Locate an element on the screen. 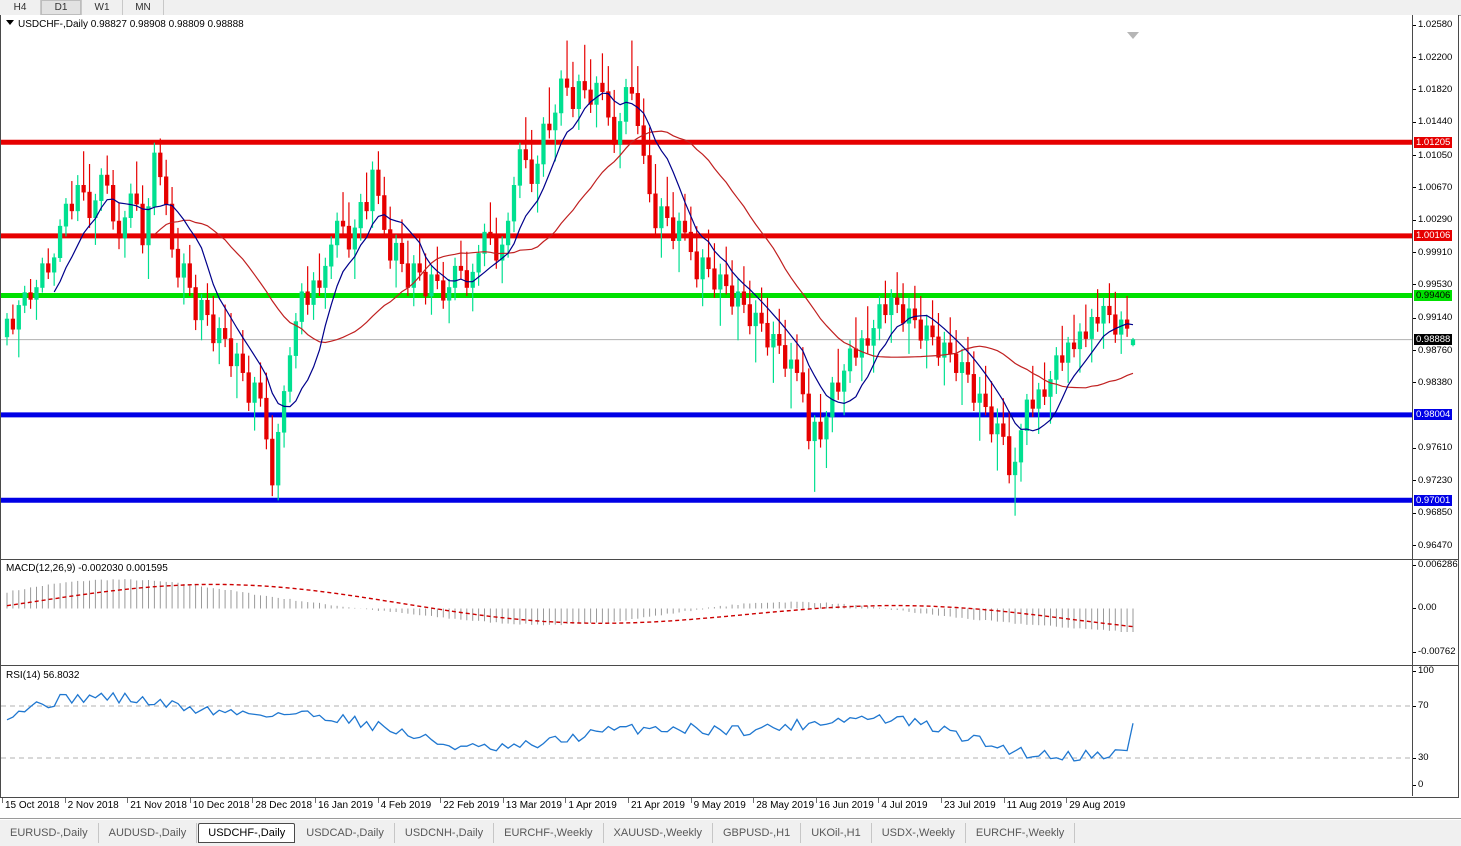  date-axis-label: 23 Jul 2019 is located at coordinates (970, 805).